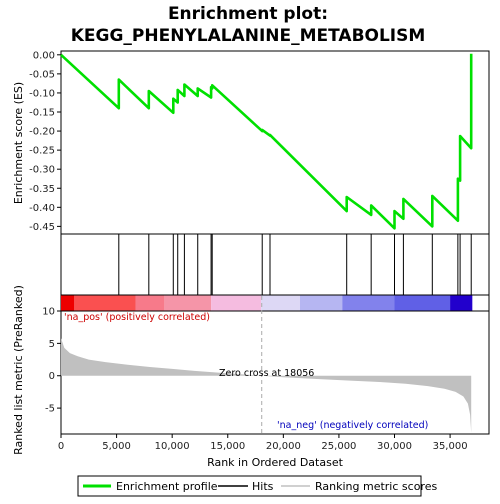 The height and width of the screenshot is (504, 500). I want to click on chart-title-line2: KEGG_PHENYLALANINE_METABOLISM, so click(248, 36).